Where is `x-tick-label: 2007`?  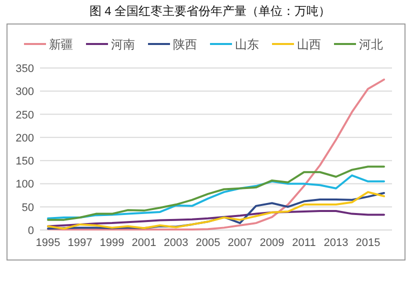 x-tick-label: 2007 is located at coordinates (240, 243).